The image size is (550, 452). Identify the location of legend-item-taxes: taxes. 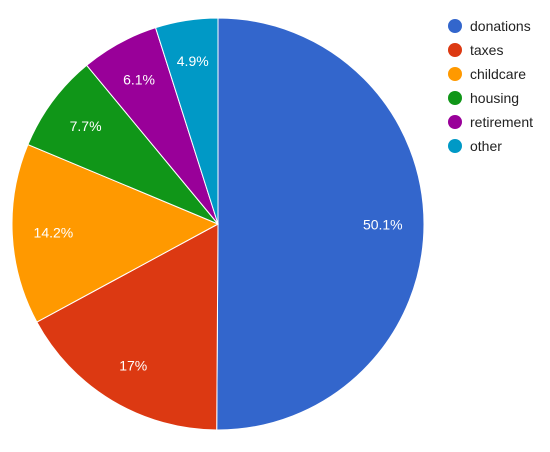
(475, 50).